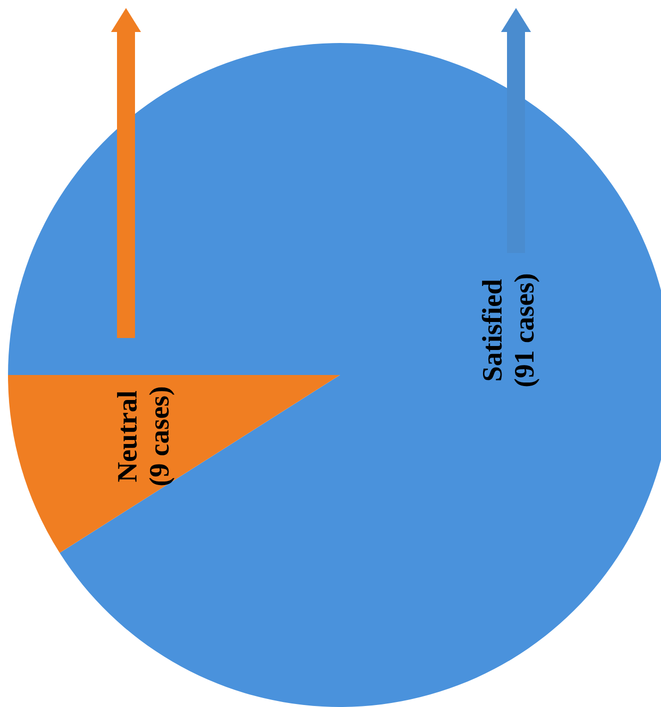 The width and height of the screenshot is (661, 707). What do you see at coordinates (128, 436) in the screenshot?
I see `slice-label: Neutral` at bounding box center [128, 436].